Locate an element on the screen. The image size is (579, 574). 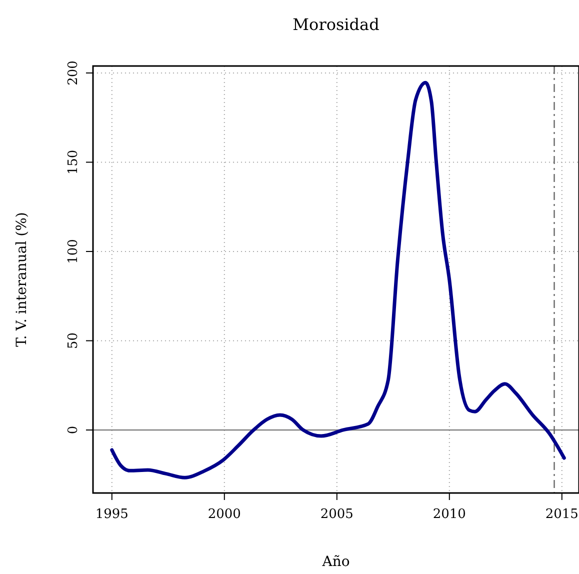
y-tick-label: 100 is located at coordinates (73, 251).